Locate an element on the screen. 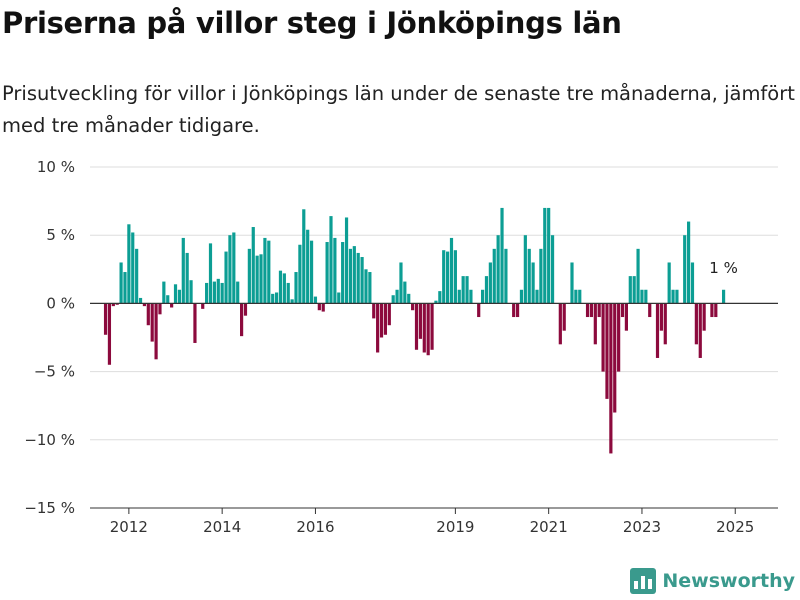 Image resolution: width=800 pixels, height=600 pixels. y-tick-label: −5 % is located at coordinates (54, 372).